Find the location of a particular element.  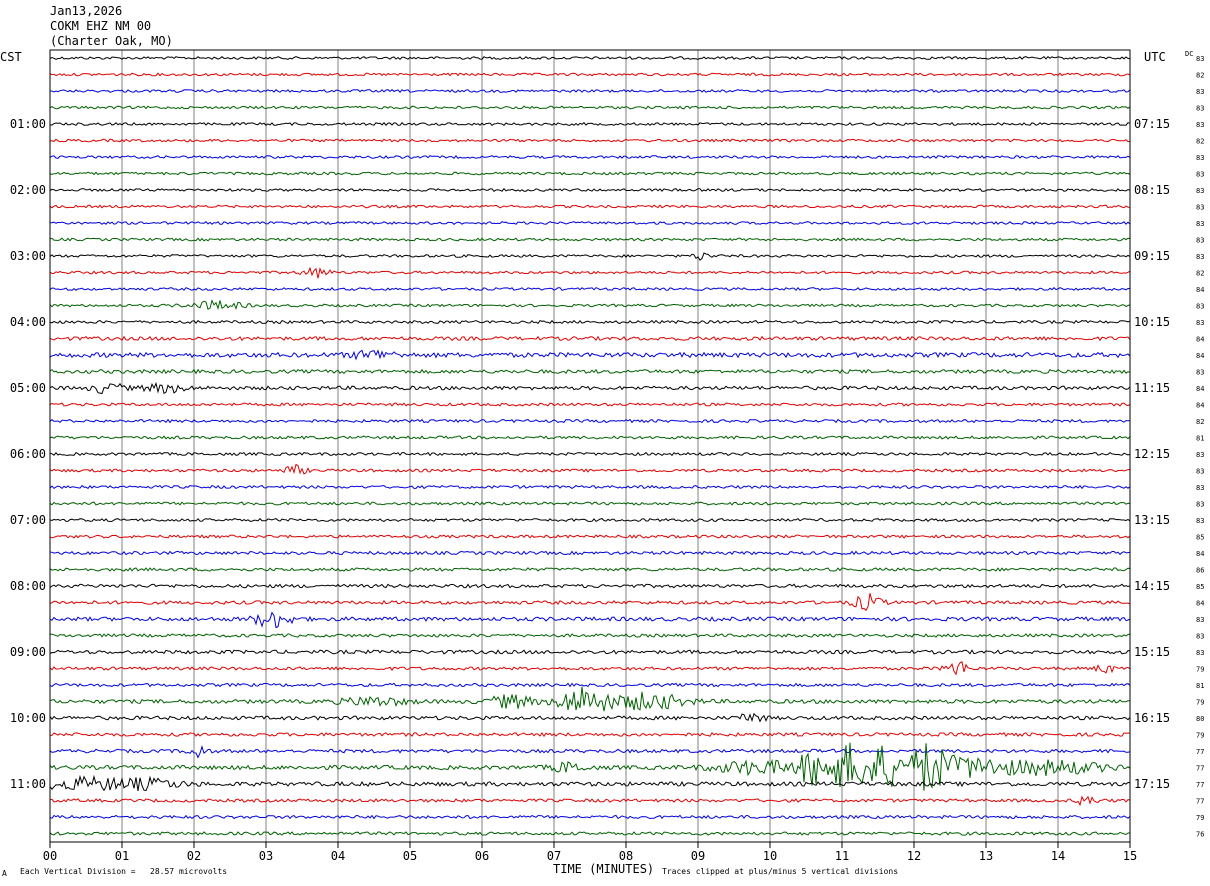

left-hour-label: 02:00 is located at coordinates (28, 190).